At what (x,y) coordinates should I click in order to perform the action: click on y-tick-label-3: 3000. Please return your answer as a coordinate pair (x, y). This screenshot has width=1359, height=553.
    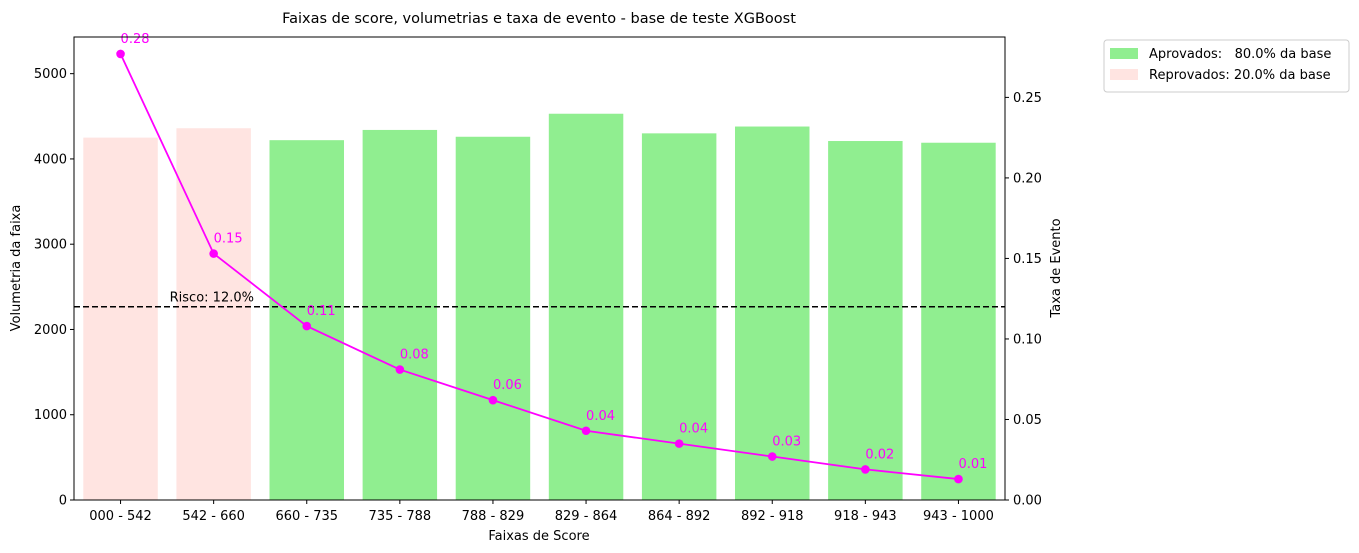
    Looking at the image, I should click on (50, 245).